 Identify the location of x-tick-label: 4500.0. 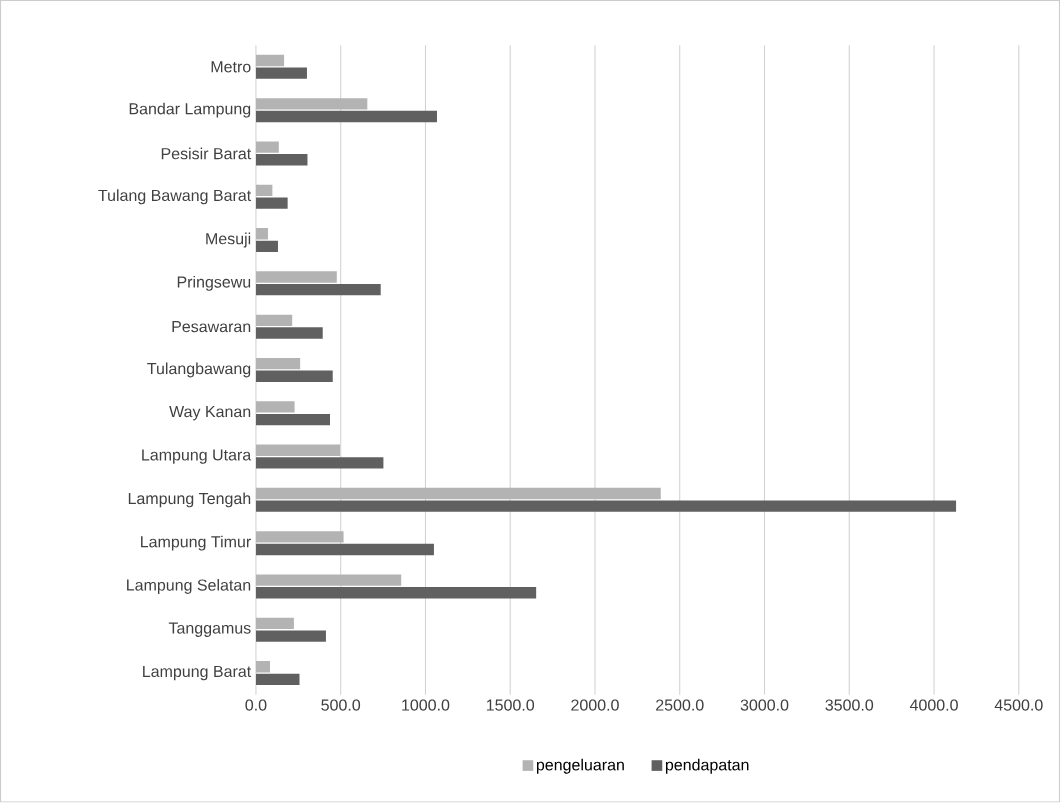
(1018, 705).